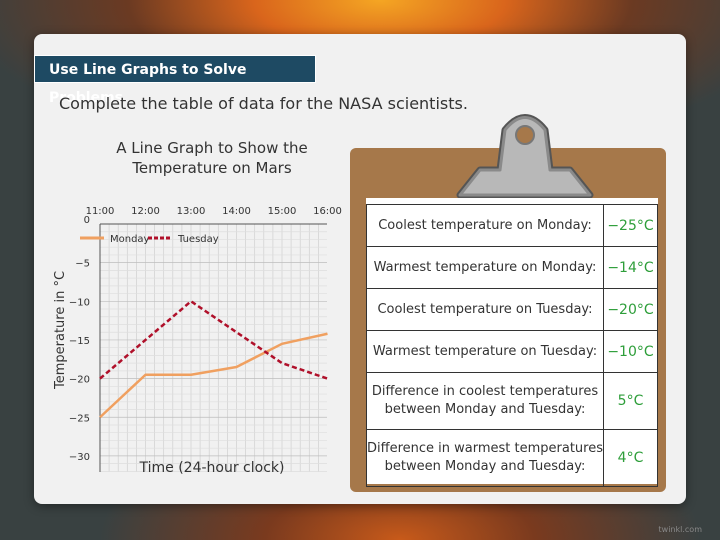 The image size is (720, 540). Describe the element at coordinates (630, 401) in the screenshot. I see `row-answer: 5°C` at that location.